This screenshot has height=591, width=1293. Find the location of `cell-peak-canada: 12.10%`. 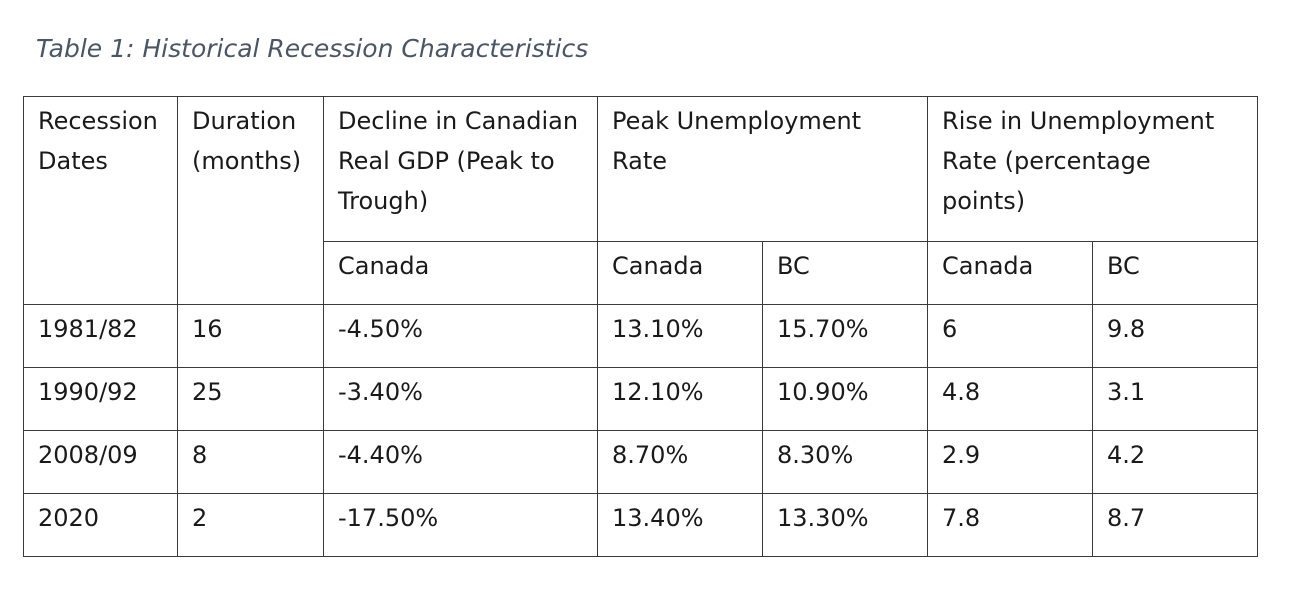

cell-peak-canada: 12.10% is located at coordinates (680, 399).